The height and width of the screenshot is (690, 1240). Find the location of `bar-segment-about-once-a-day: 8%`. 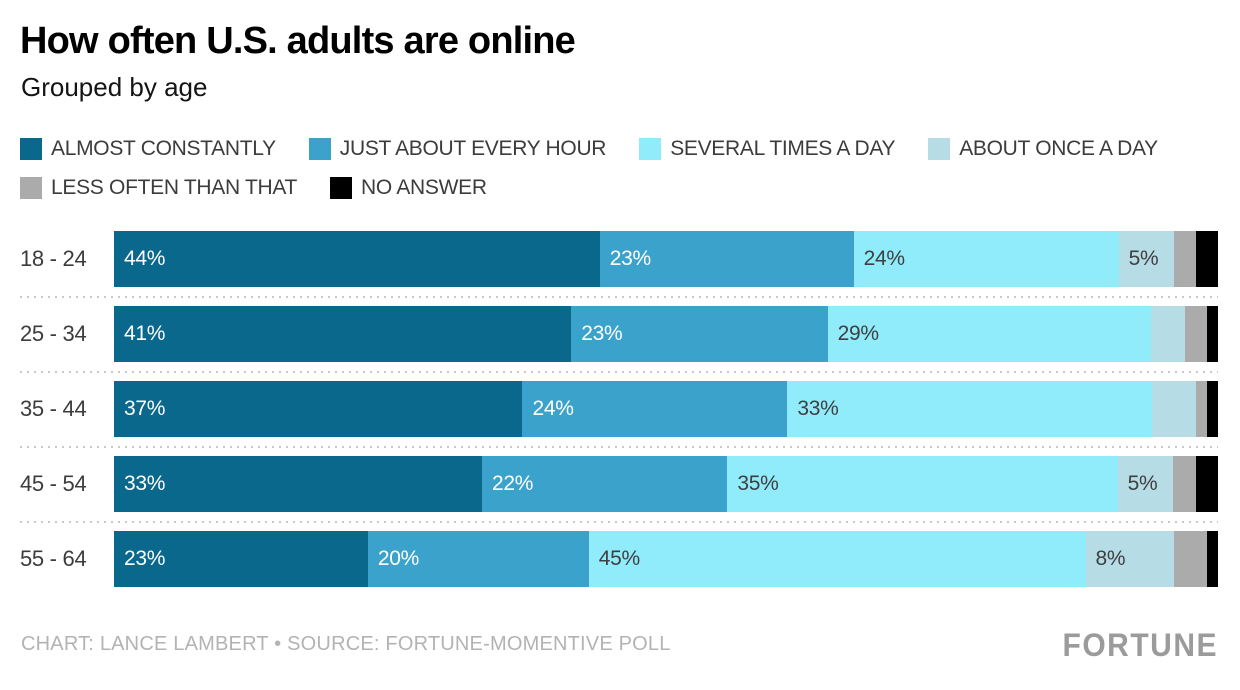

bar-segment-about-once-a-day: 8% is located at coordinates (1129, 559).